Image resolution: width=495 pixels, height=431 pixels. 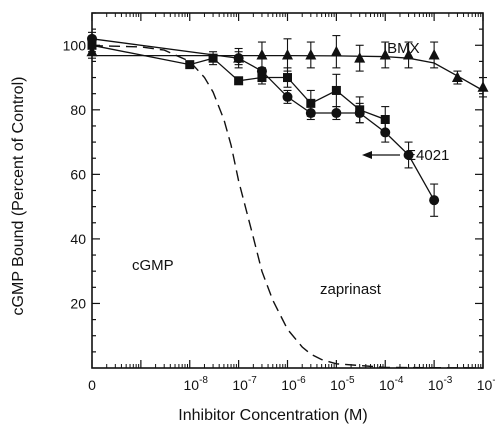 What do you see at coordinates (78, 110) in the screenshot?
I see `y-tick-label: 80` at bounding box center [78, 110].